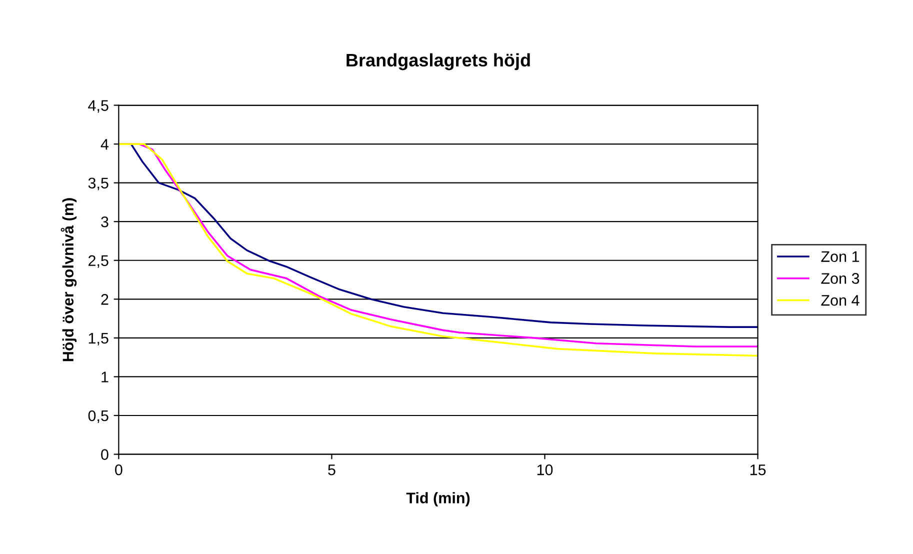  Describe the element at coordinates (840, 256) in the screenshot. I see `legend-label: Zon 1` at that location.